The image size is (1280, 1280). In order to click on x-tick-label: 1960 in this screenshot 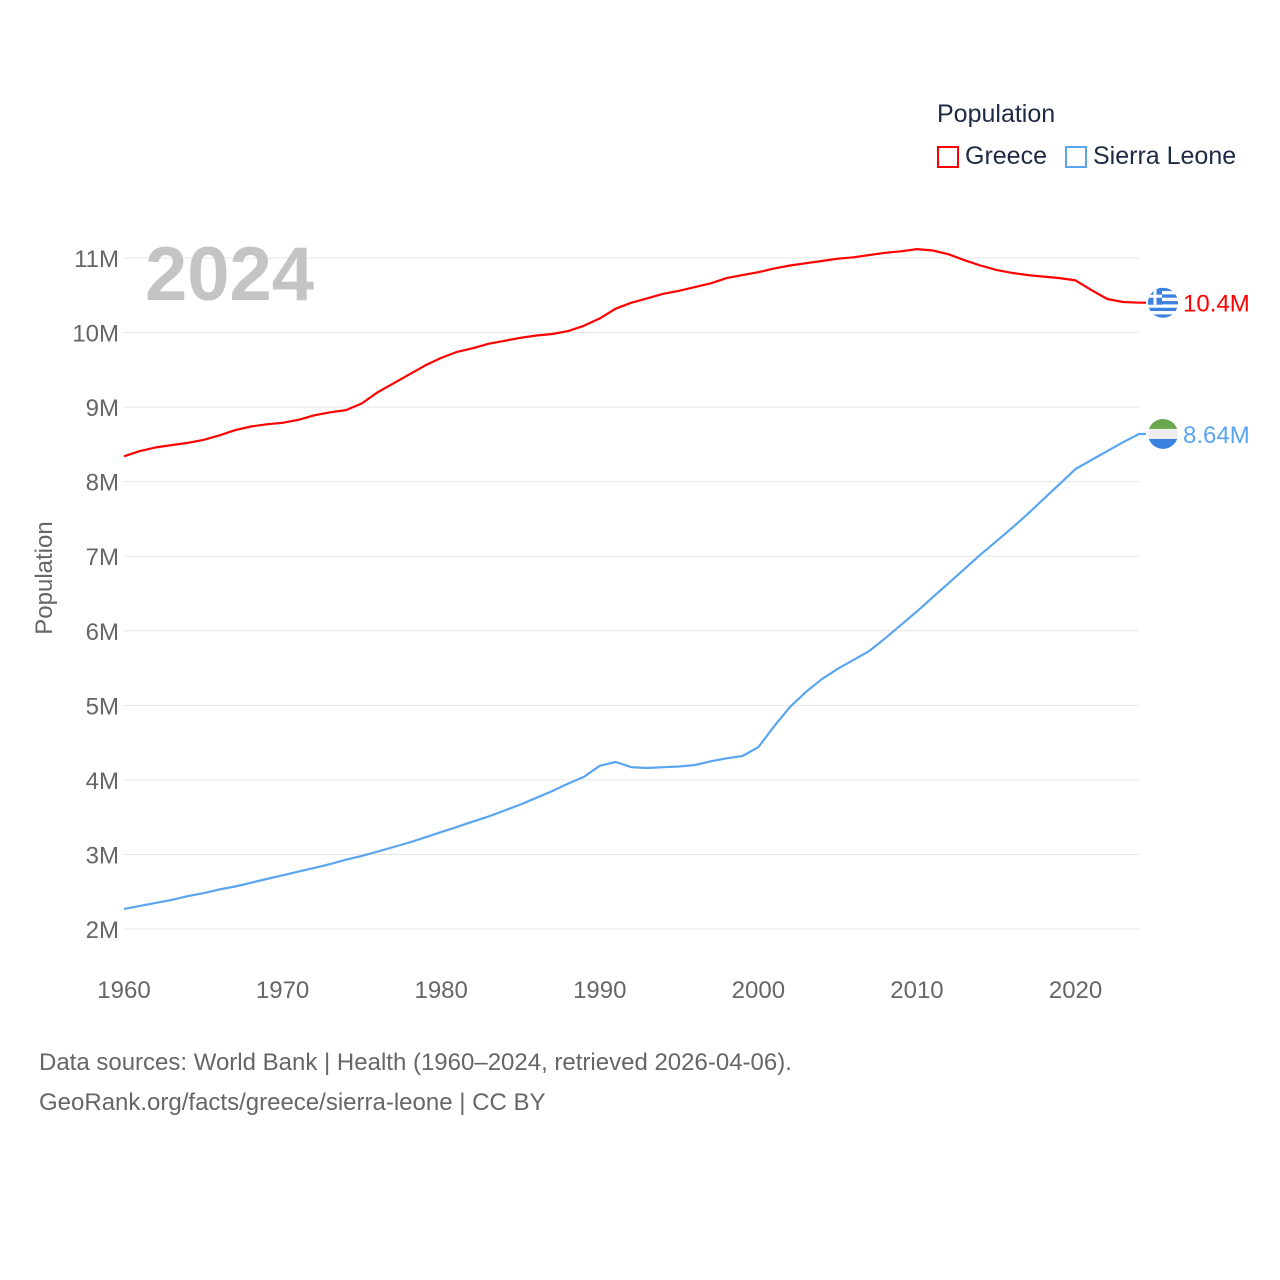, I will do `click(123, 990)`.